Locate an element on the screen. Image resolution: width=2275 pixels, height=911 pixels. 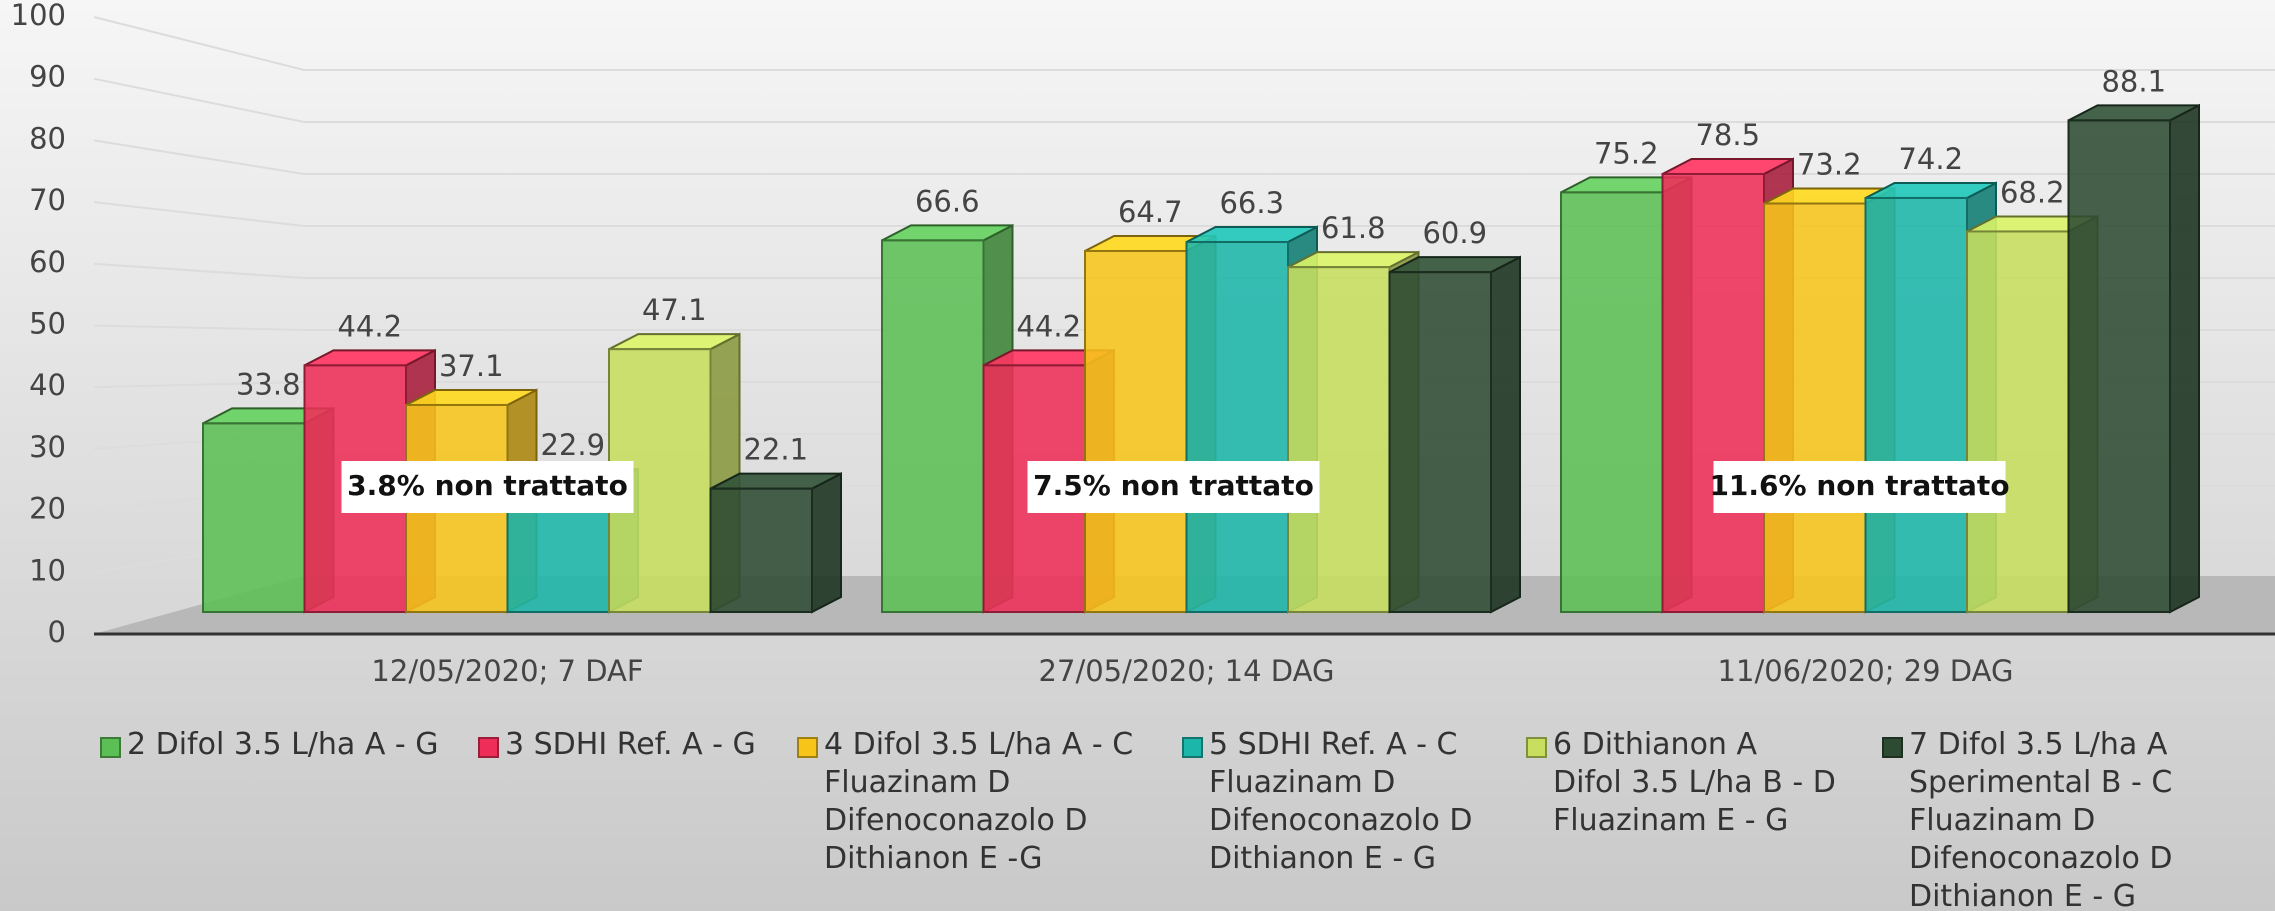
y-tick-label: 70 is located at coordinates (47, 200).